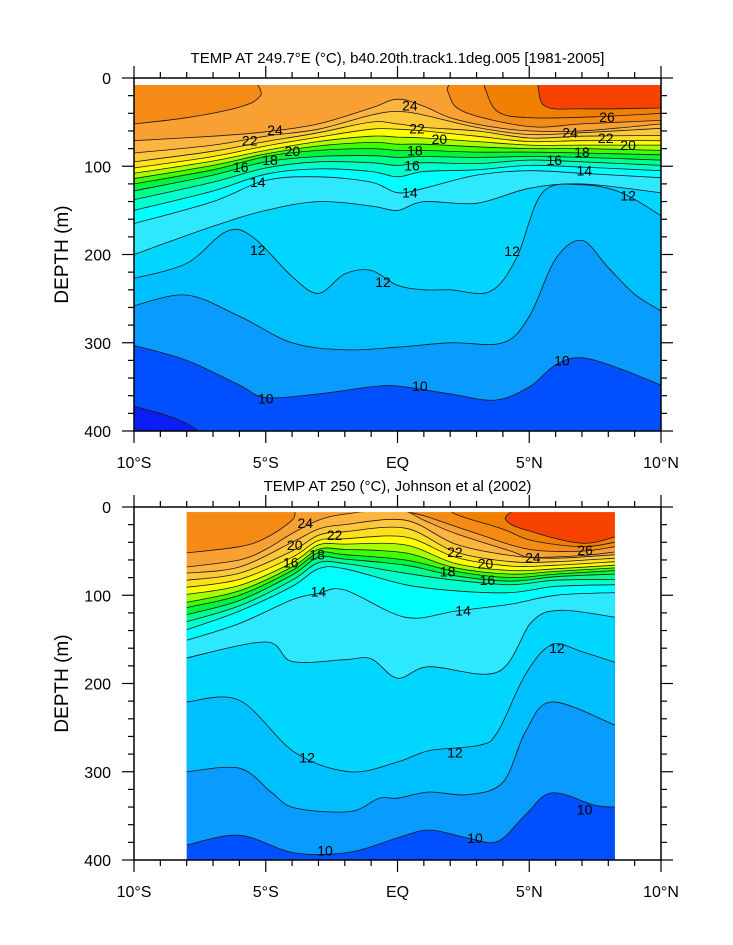  What do you see at coordinates (134, 892) in the screenshot?
I see `x-tick-label: 10°S` at bounding box center [134, 892].